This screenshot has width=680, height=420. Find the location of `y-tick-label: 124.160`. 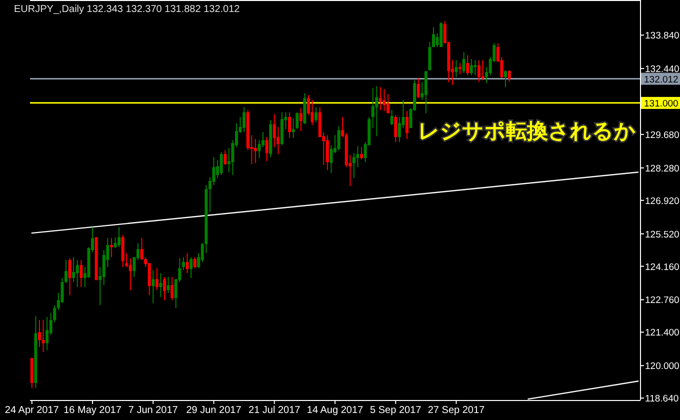

y-tick-label: 124.160 is located at coordinates (662, 267).